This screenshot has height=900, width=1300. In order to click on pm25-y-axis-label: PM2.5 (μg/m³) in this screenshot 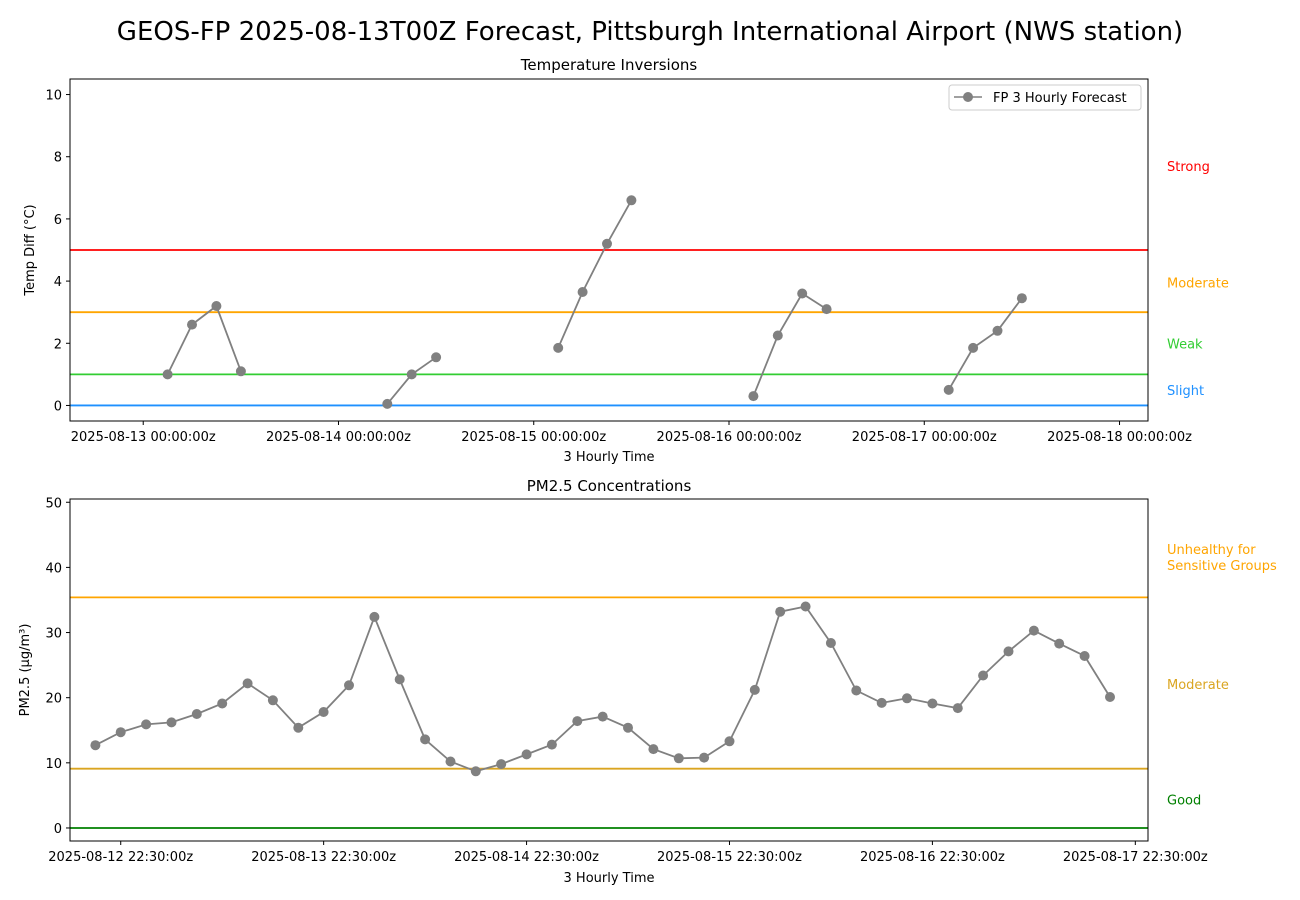, I will do `click(25, 670)`.